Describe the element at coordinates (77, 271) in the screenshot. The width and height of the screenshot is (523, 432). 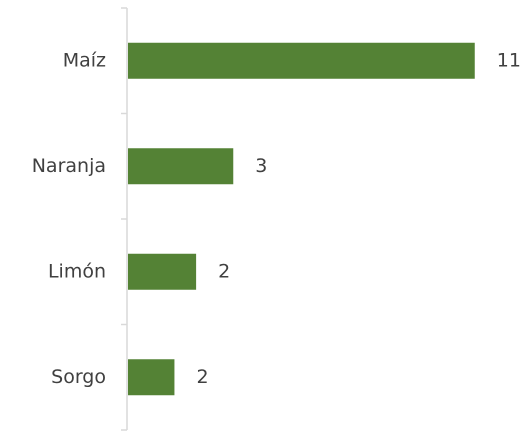
I see `y-tick-label: Limón` at that location.